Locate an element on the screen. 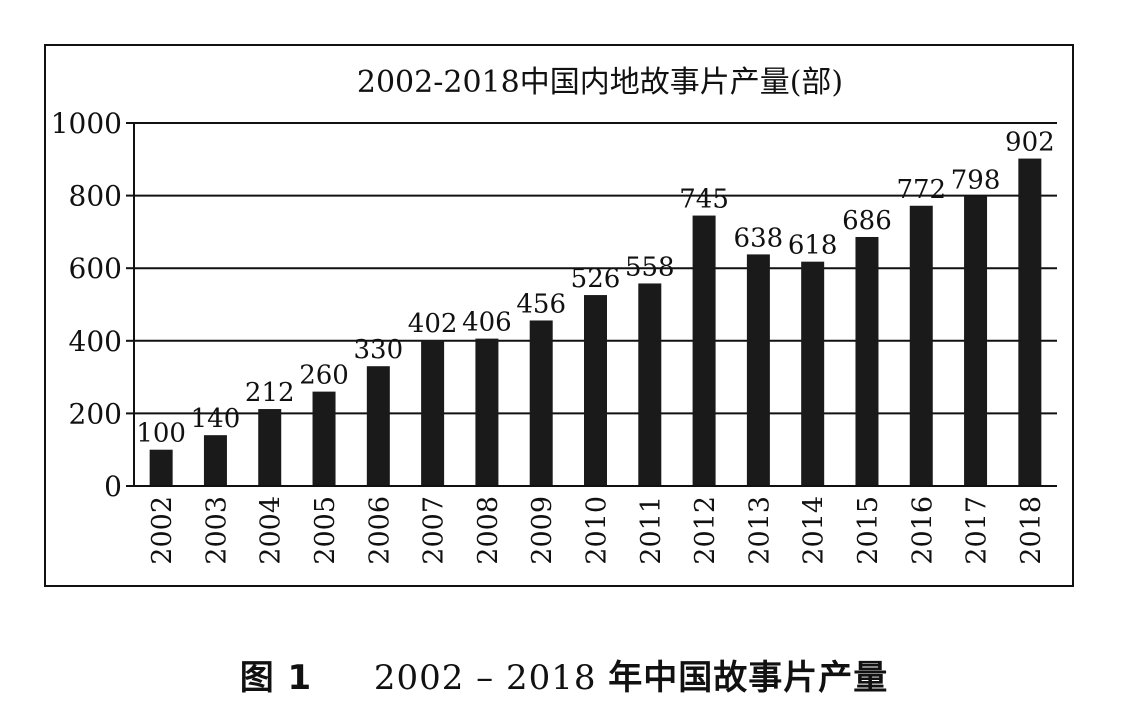 The width and height of the screenshot is (1128, 712). data-label: 772 is located at coordinates (921, 190).